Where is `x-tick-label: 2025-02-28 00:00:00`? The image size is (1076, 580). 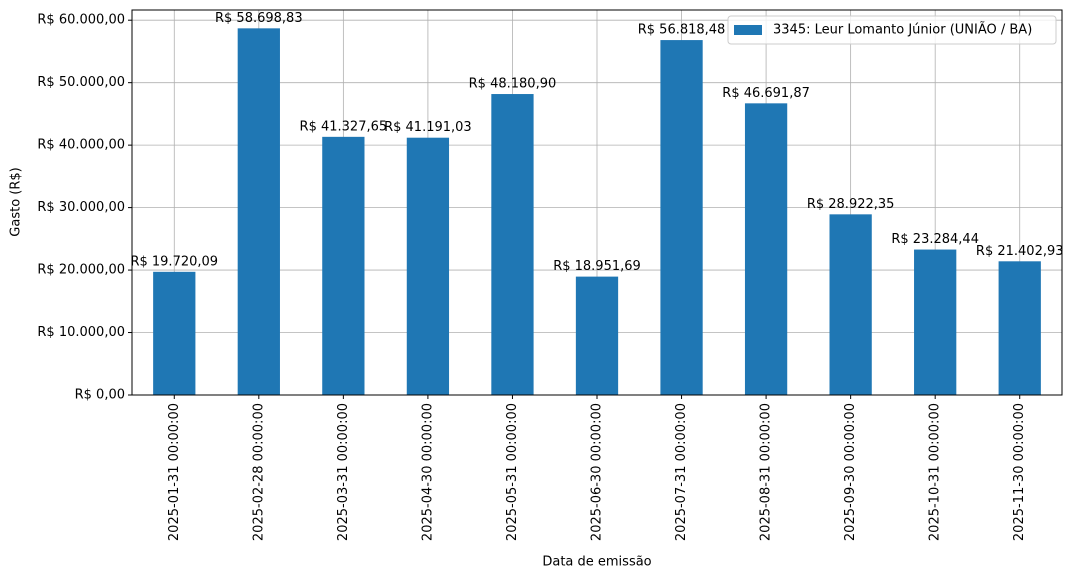
x-tick-label: 2025-02-28 00:00:00 is located at coordinates (258, 472).